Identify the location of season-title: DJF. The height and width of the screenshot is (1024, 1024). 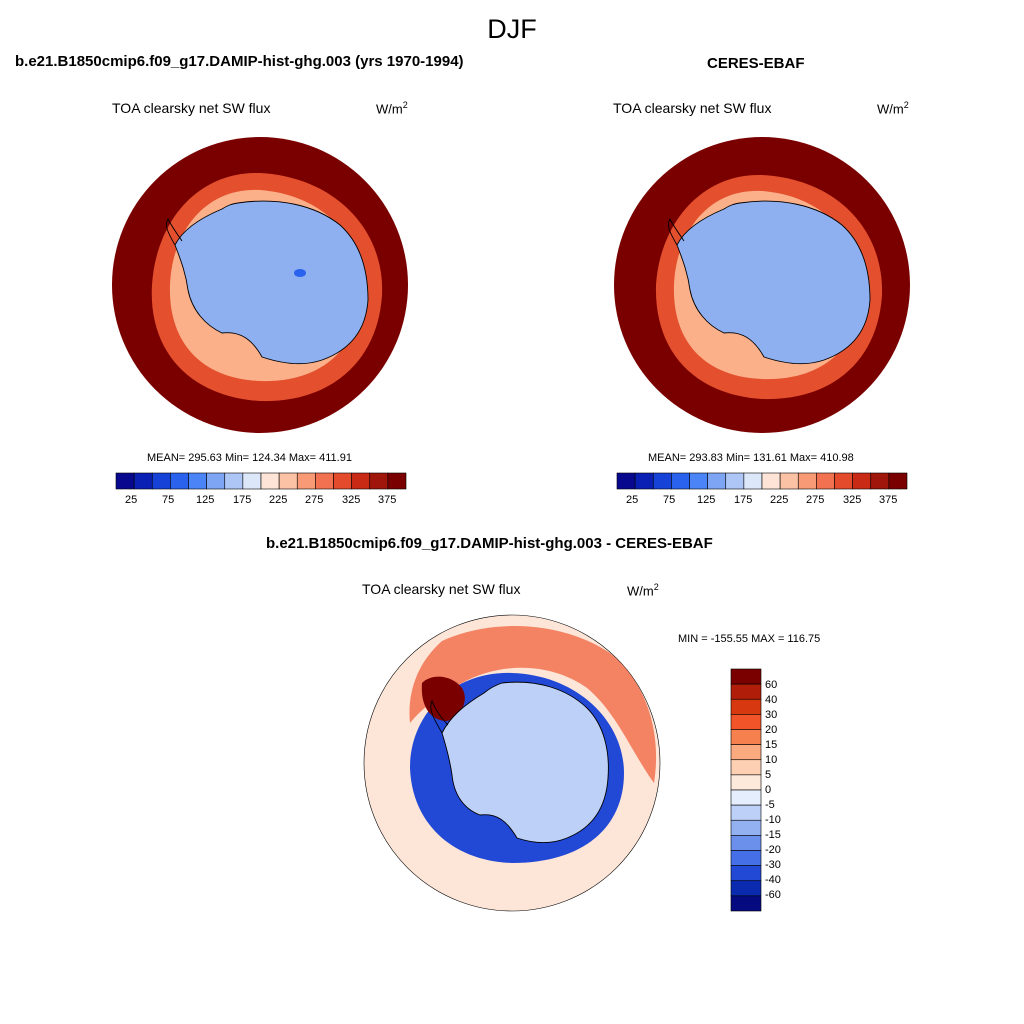
(512, 29).